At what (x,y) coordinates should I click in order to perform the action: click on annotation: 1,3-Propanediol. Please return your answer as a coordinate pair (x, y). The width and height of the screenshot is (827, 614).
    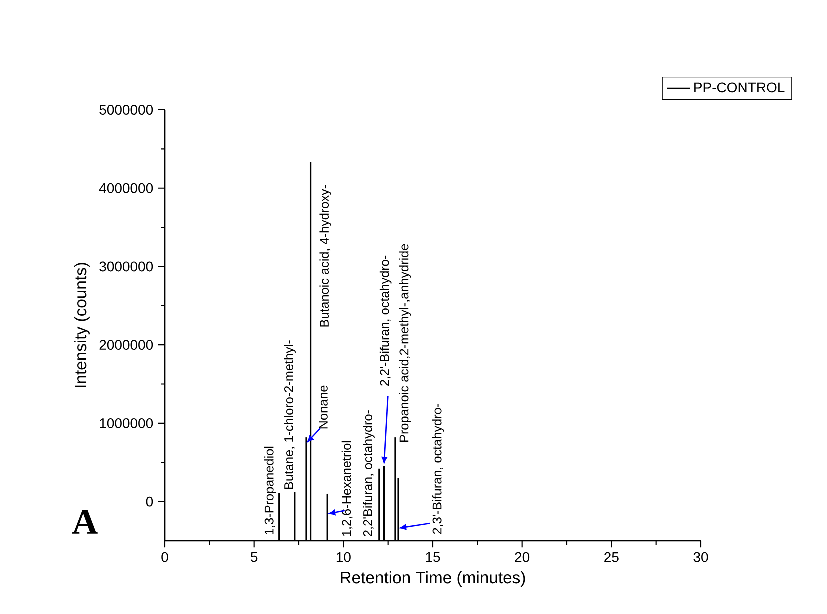
    Looking at the image, I should click on (270, 490).